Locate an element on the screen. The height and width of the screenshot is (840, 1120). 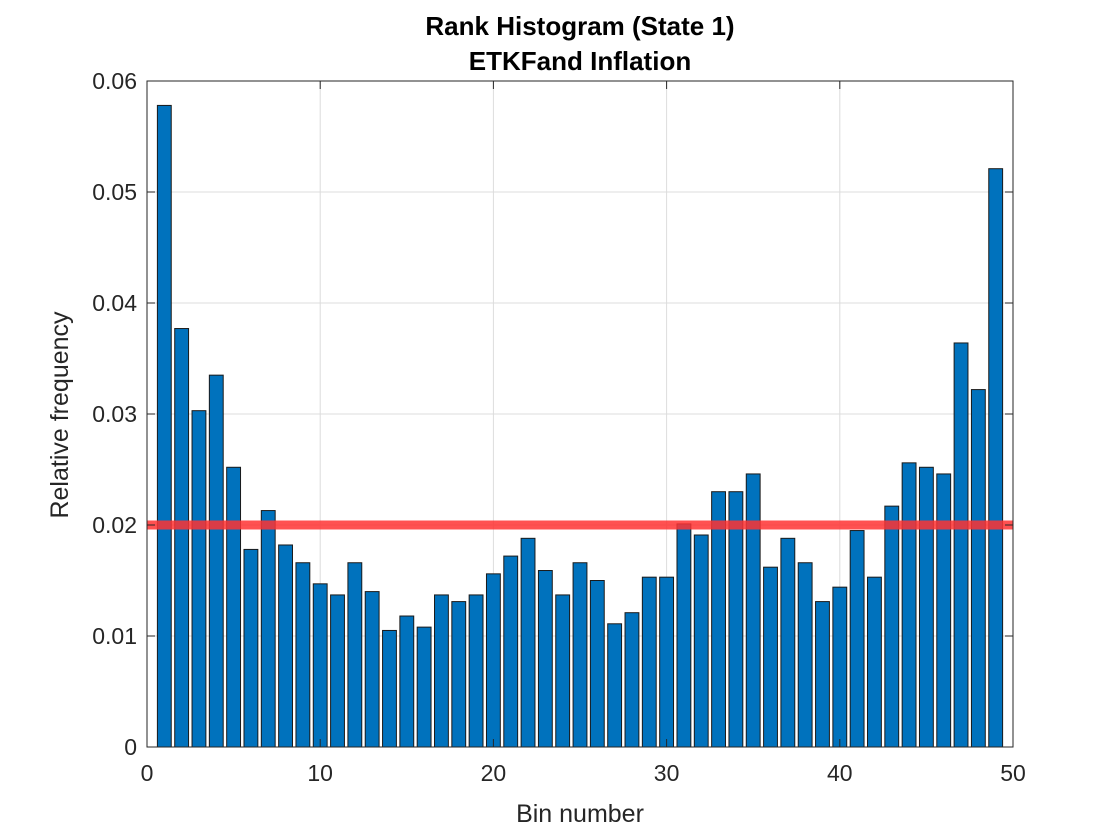
x-tick-label: 0 is located at coordinates (147, 773).